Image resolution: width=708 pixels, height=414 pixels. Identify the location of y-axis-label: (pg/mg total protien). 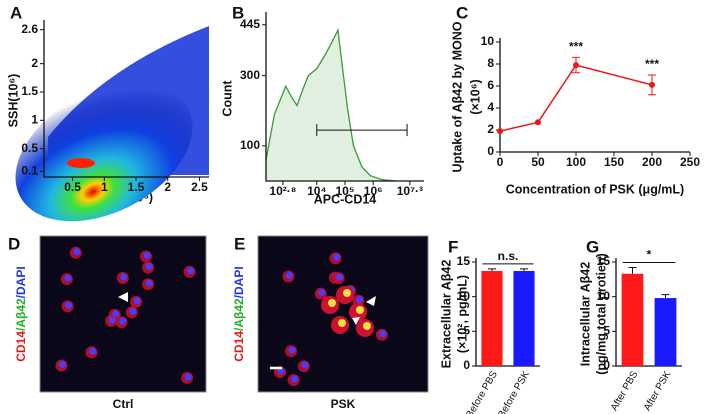
(601, 314).